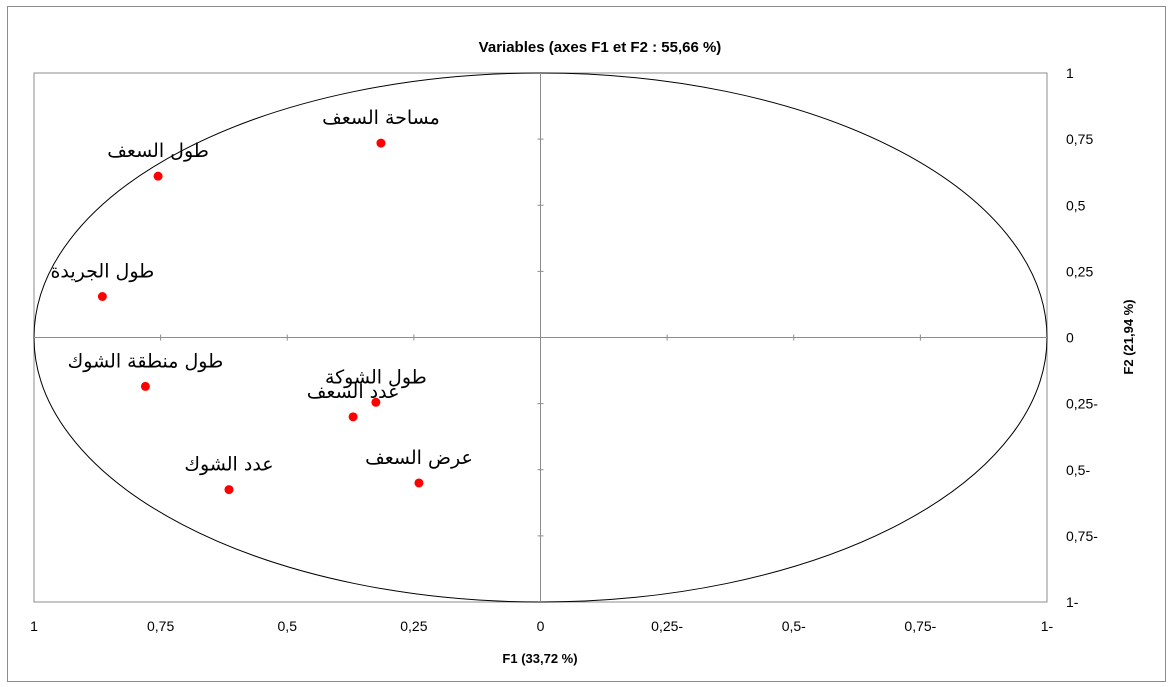 Image resolution: width=1173 pixels, height=687 pixels. I want to click on chart-title: Variables (axes F1 et F2 : 55,66 %), so click(600, 47).